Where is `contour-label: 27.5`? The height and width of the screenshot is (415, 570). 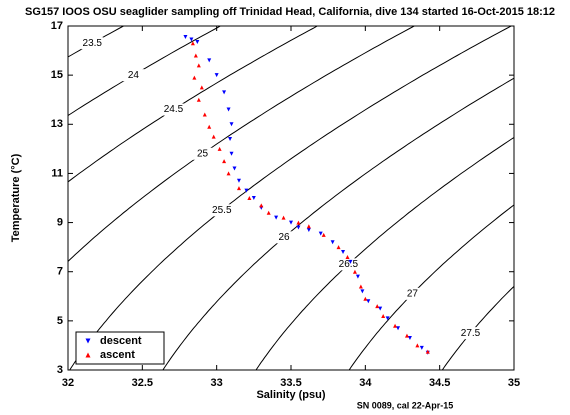
contour-label: 27.5 is located at coordinates (471, 333).